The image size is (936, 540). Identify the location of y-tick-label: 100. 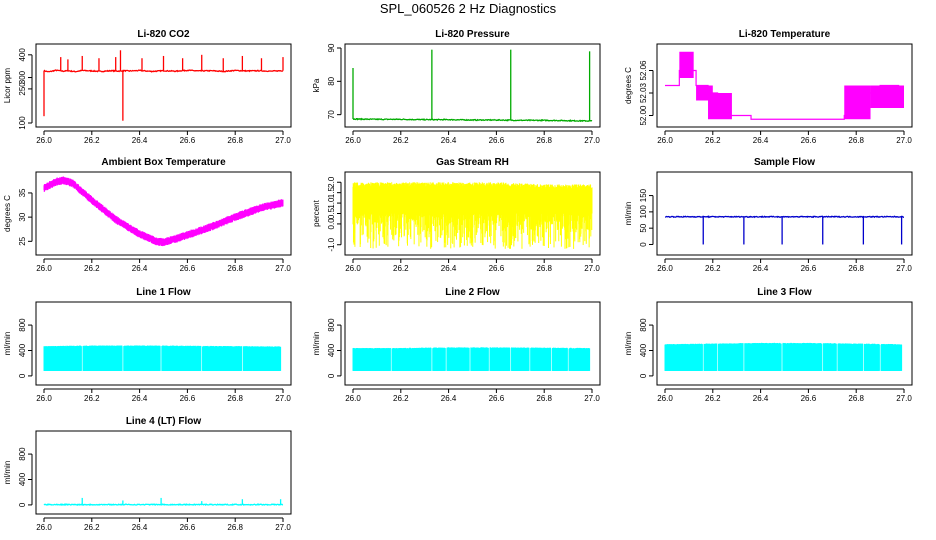
(22, 123).